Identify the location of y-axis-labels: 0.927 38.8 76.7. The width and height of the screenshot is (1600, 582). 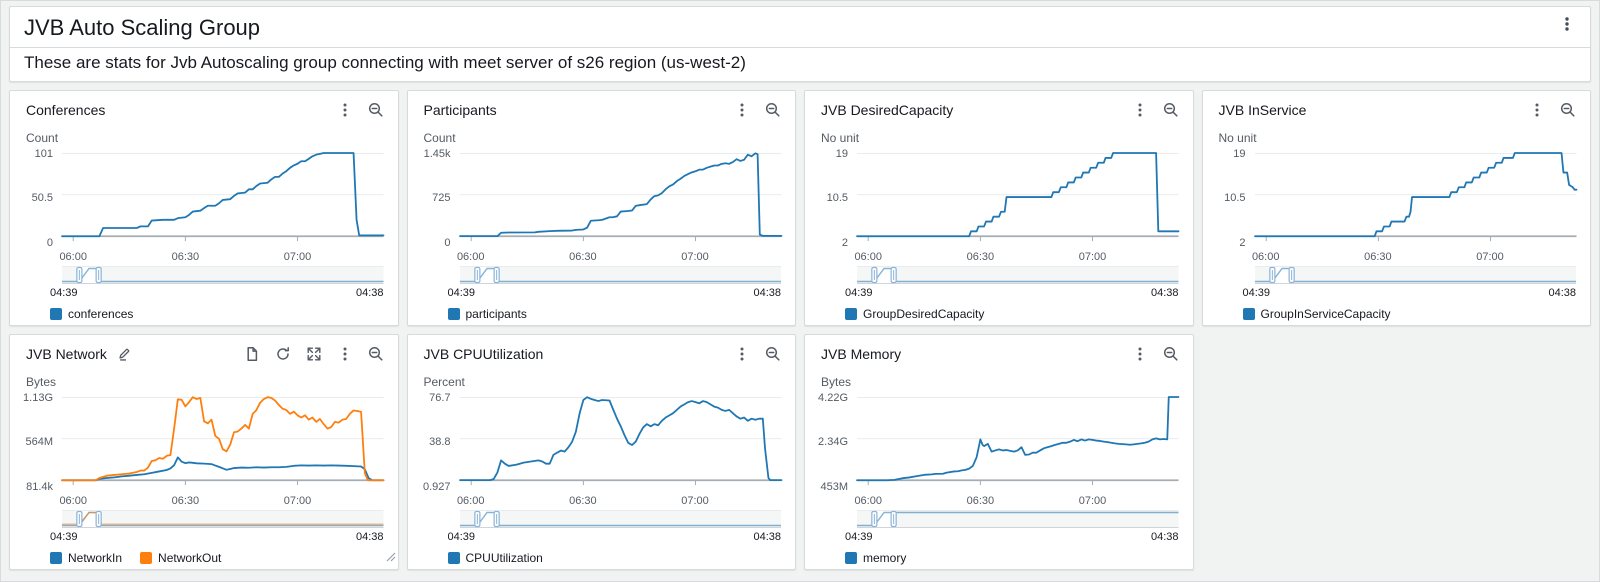
(438, 442).